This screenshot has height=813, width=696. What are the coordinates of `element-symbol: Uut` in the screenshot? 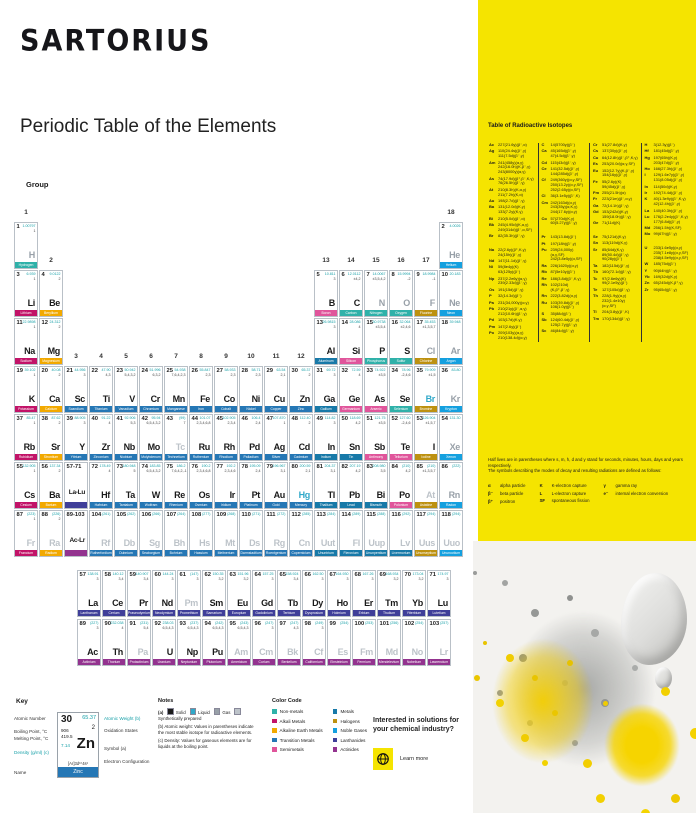 It's located at (327, 542).